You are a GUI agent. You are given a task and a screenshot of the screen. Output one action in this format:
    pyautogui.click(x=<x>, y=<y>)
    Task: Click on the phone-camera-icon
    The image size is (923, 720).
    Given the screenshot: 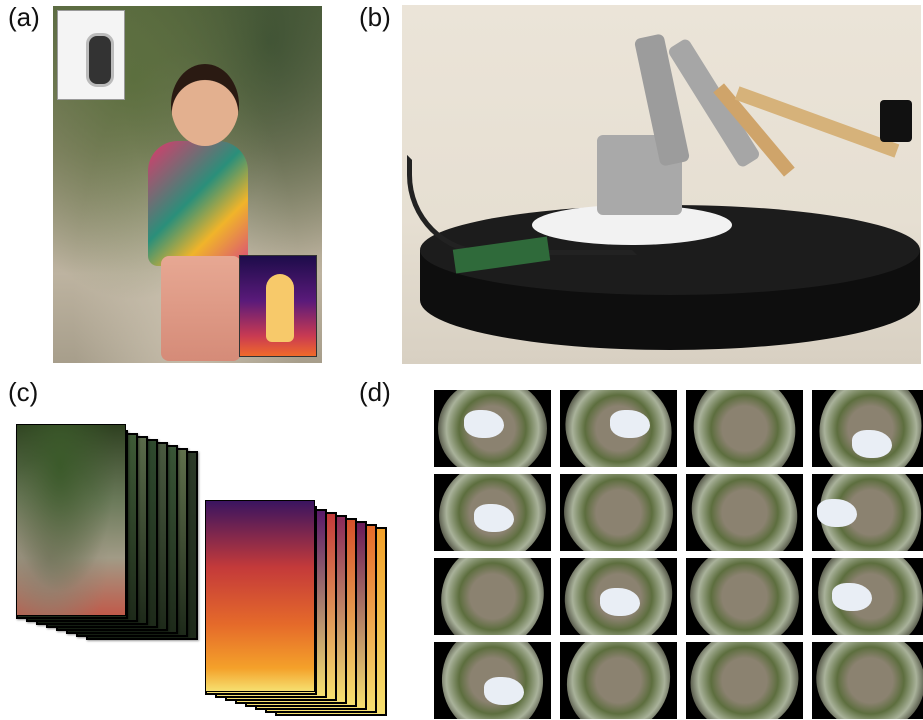 What is the action you would take?
    pyautogui.click(x=91, y=55)
    